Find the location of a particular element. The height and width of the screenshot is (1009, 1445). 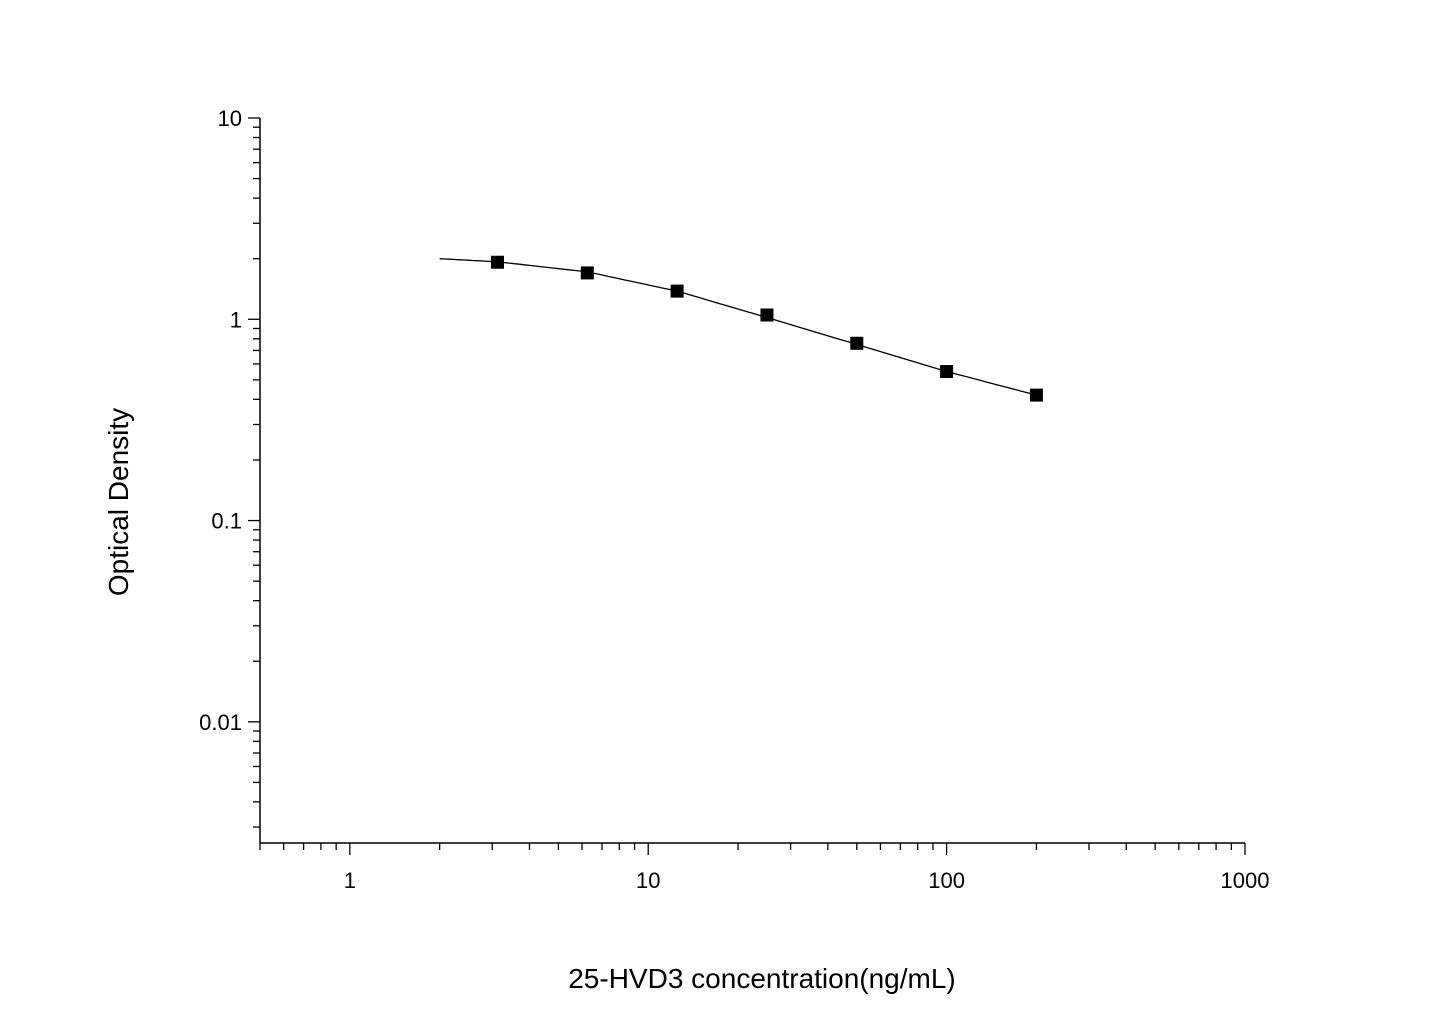

x-tick-label: 1 is located at coordinates (350, 880).